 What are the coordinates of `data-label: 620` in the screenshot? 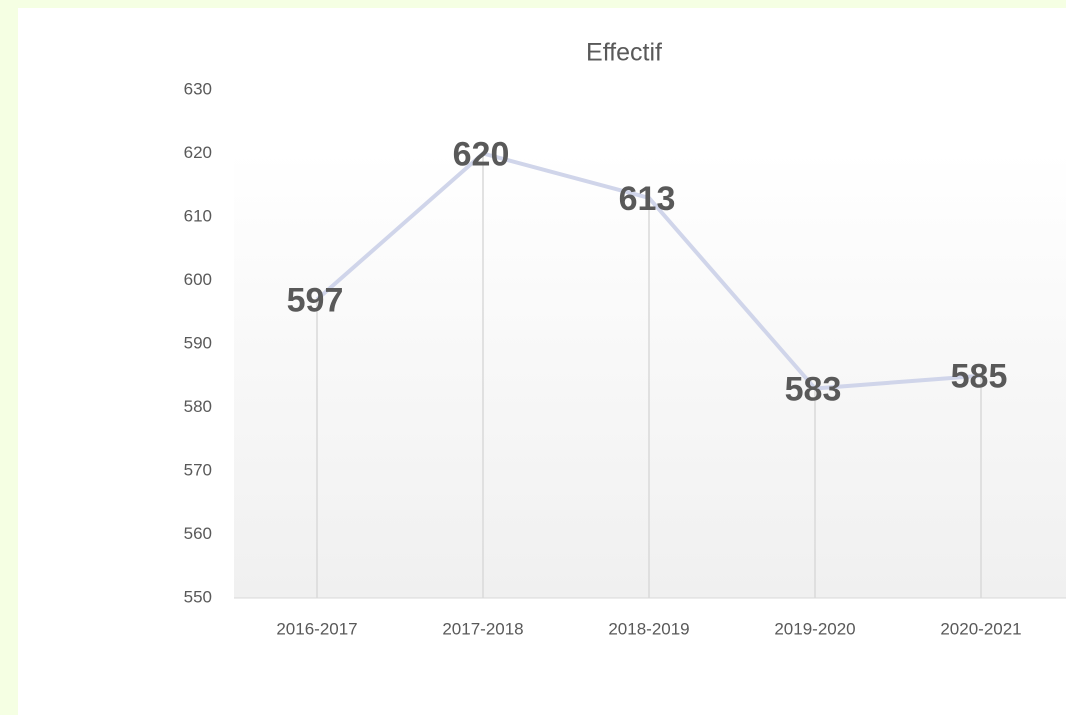 It's located at (481, 154).